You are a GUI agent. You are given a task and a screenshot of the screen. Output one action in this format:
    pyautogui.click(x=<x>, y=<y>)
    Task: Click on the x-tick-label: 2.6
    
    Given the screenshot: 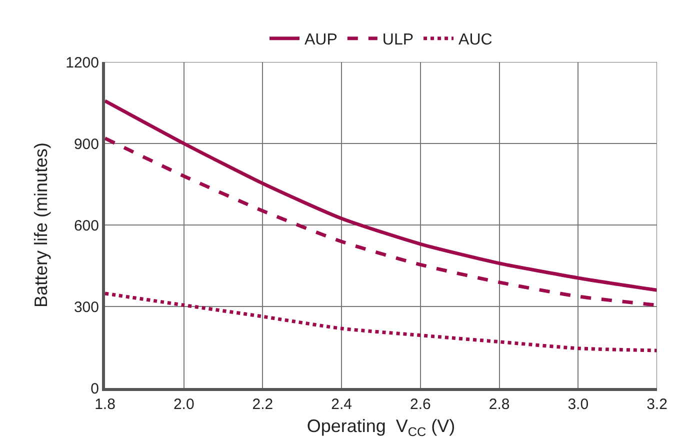 What is the action you would take?
    pyautogui.click(x=420, y=404)
    